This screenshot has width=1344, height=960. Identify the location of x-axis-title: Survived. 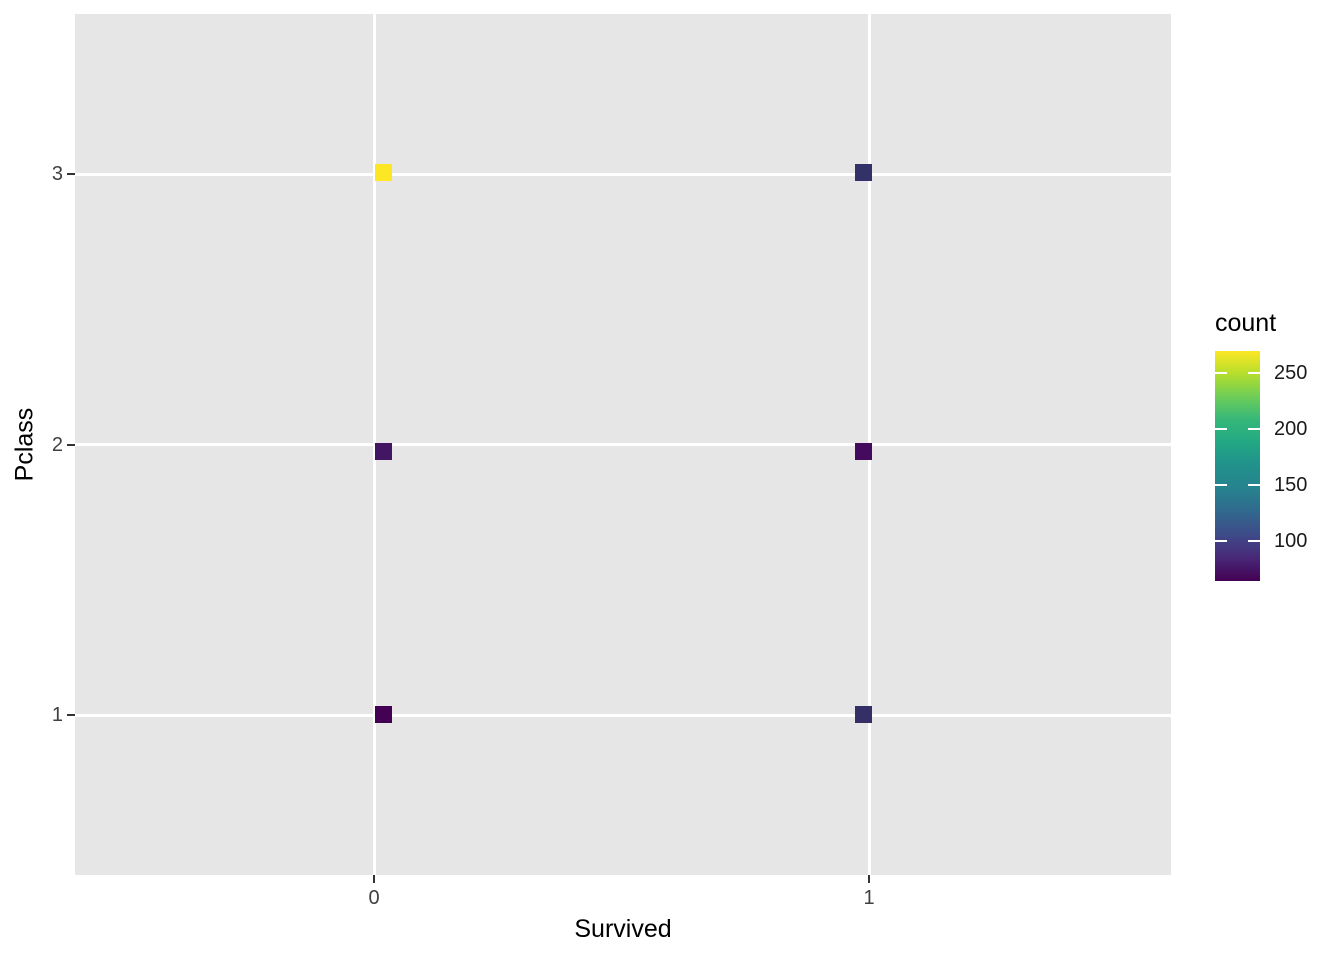
(623, 929).